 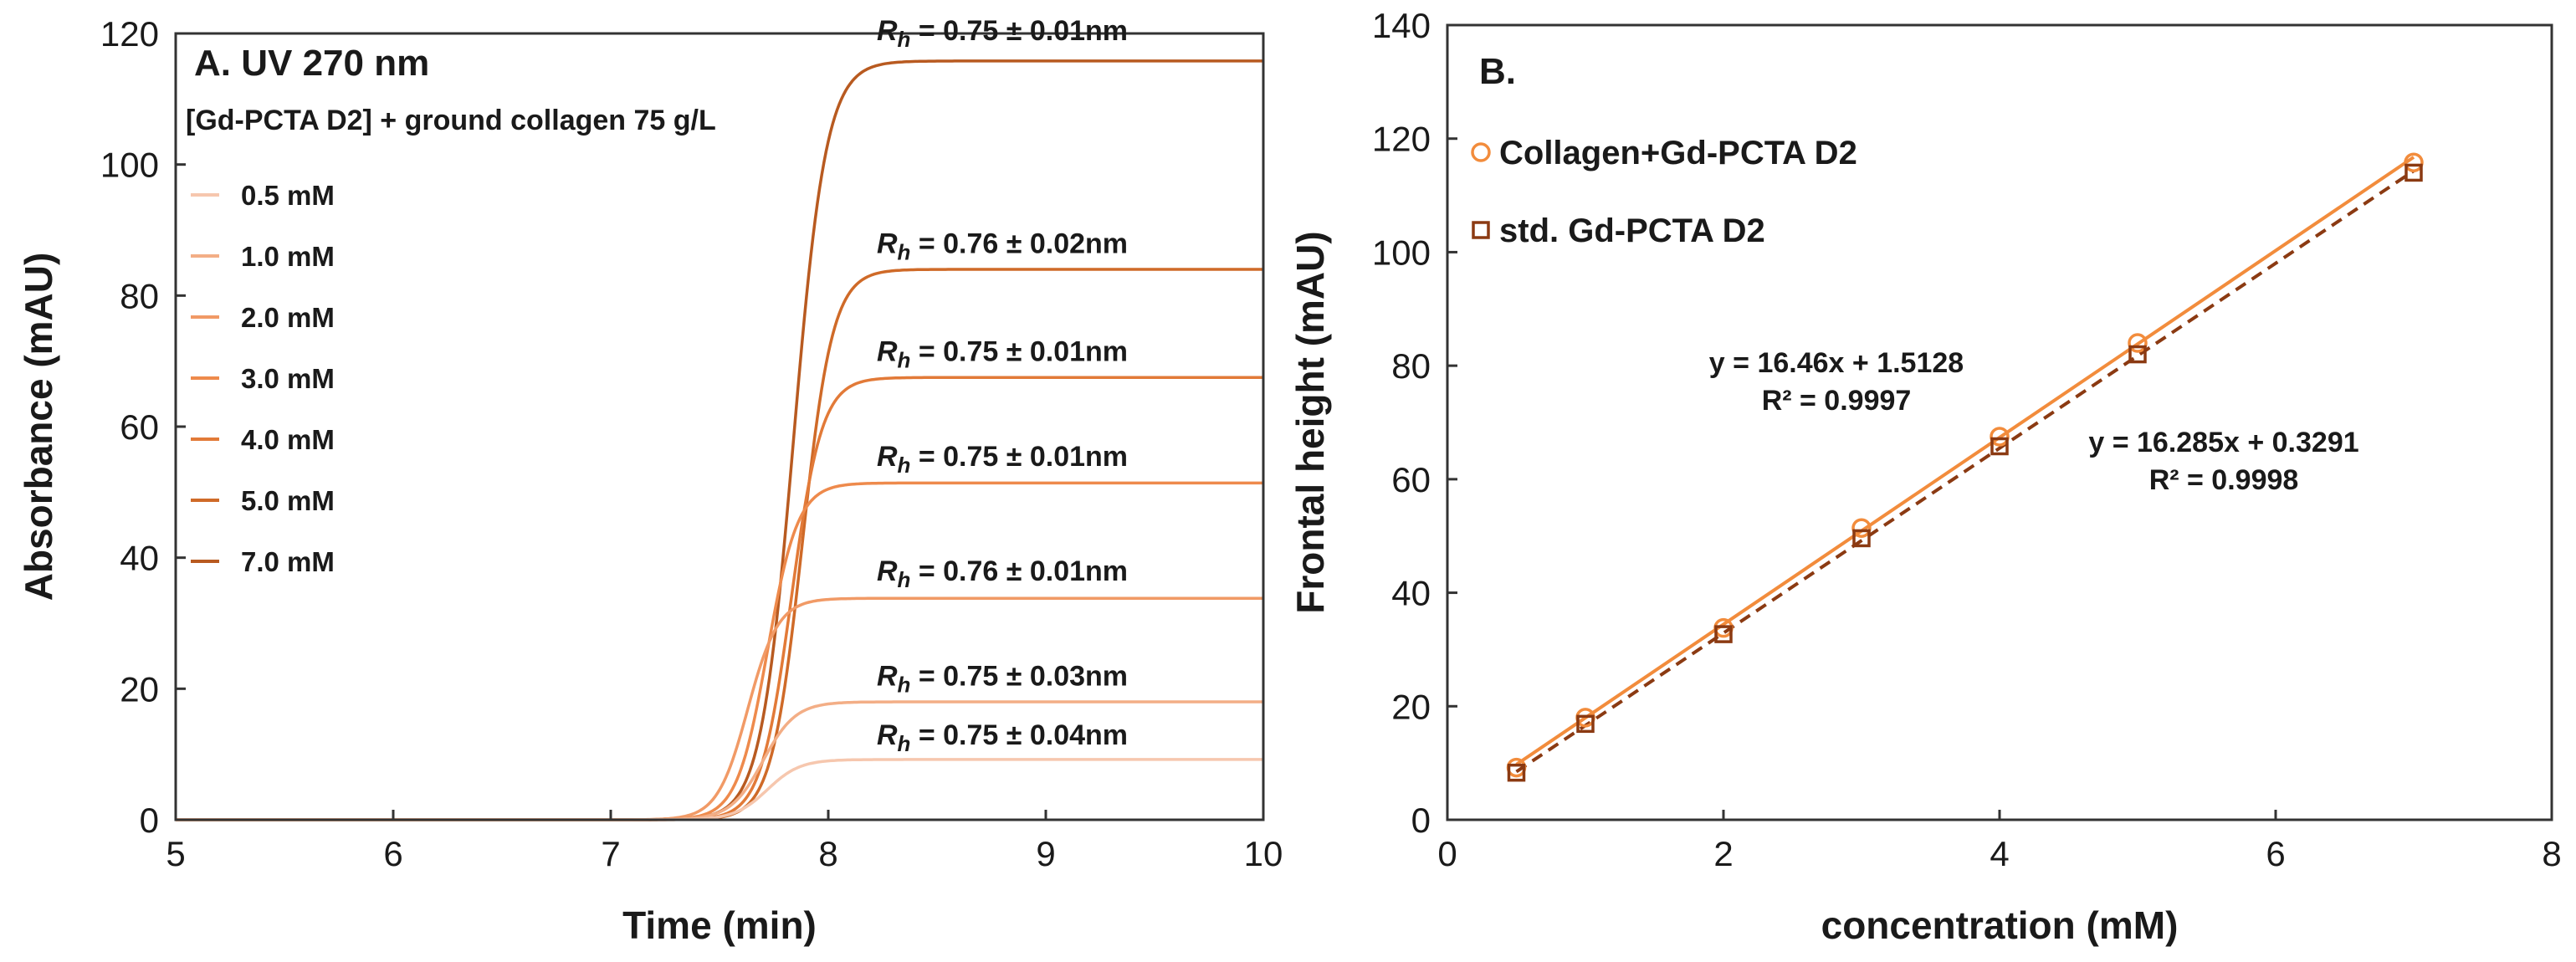 I want to click on panel-a-y-ticks: 0 20 40 60 80 100 120, so click(x=143, y=427).